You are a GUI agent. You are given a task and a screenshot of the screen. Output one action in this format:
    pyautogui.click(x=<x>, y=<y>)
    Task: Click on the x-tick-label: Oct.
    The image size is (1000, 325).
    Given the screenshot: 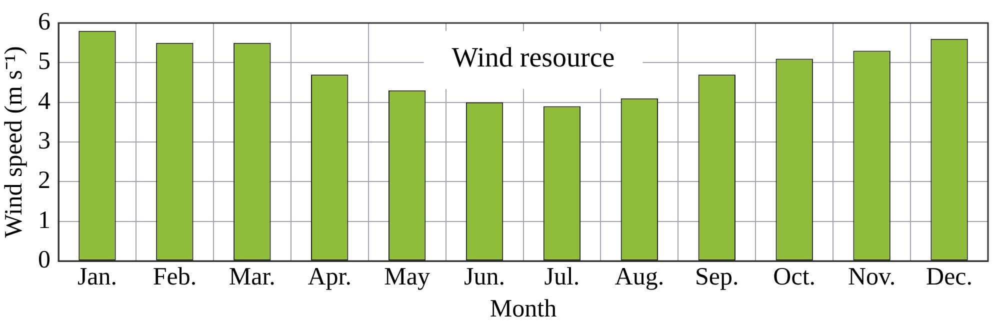 What is the action you would take?
    pyautogui.click(x=794, y=277)
    